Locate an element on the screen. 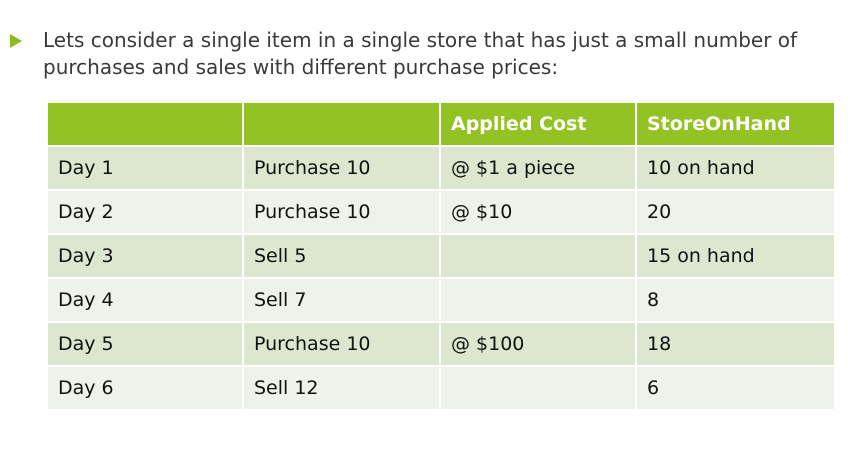 The image size is (865, 449). header-cell-applied-cost: Applied Cost is located at coordinates (538, 124).